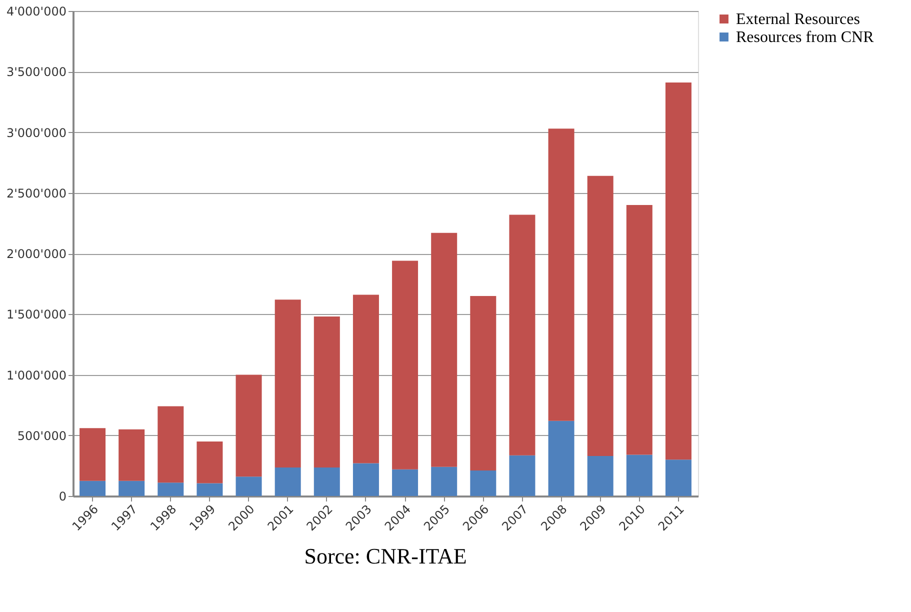 The image size is (911, 612). Describe the element at coordinates (36, 254) in the screenshot. I see `y-tick-label: 2'000'000` at that location.